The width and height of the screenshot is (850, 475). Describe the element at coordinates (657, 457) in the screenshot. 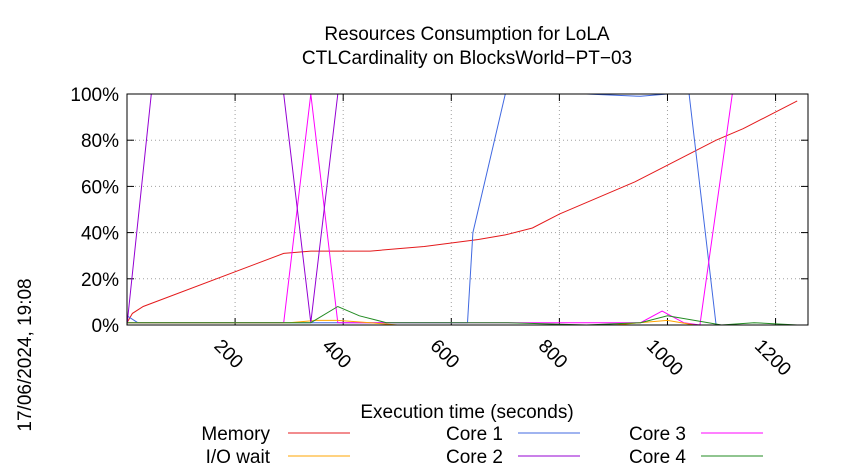

I see `legend-label-core-4: Core 4` at that location.